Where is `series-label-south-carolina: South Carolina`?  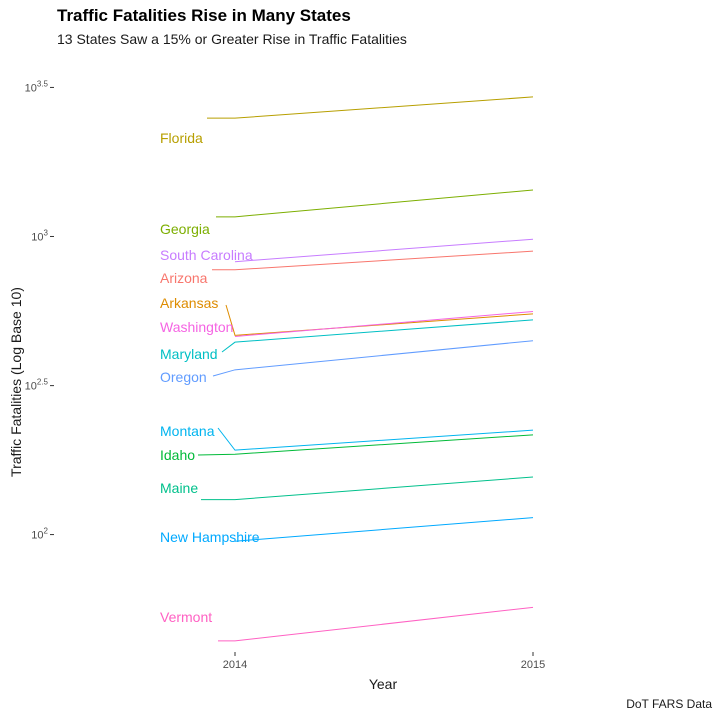
series-label-south-carolina: South Carolina is located at coordinates (206, 255).